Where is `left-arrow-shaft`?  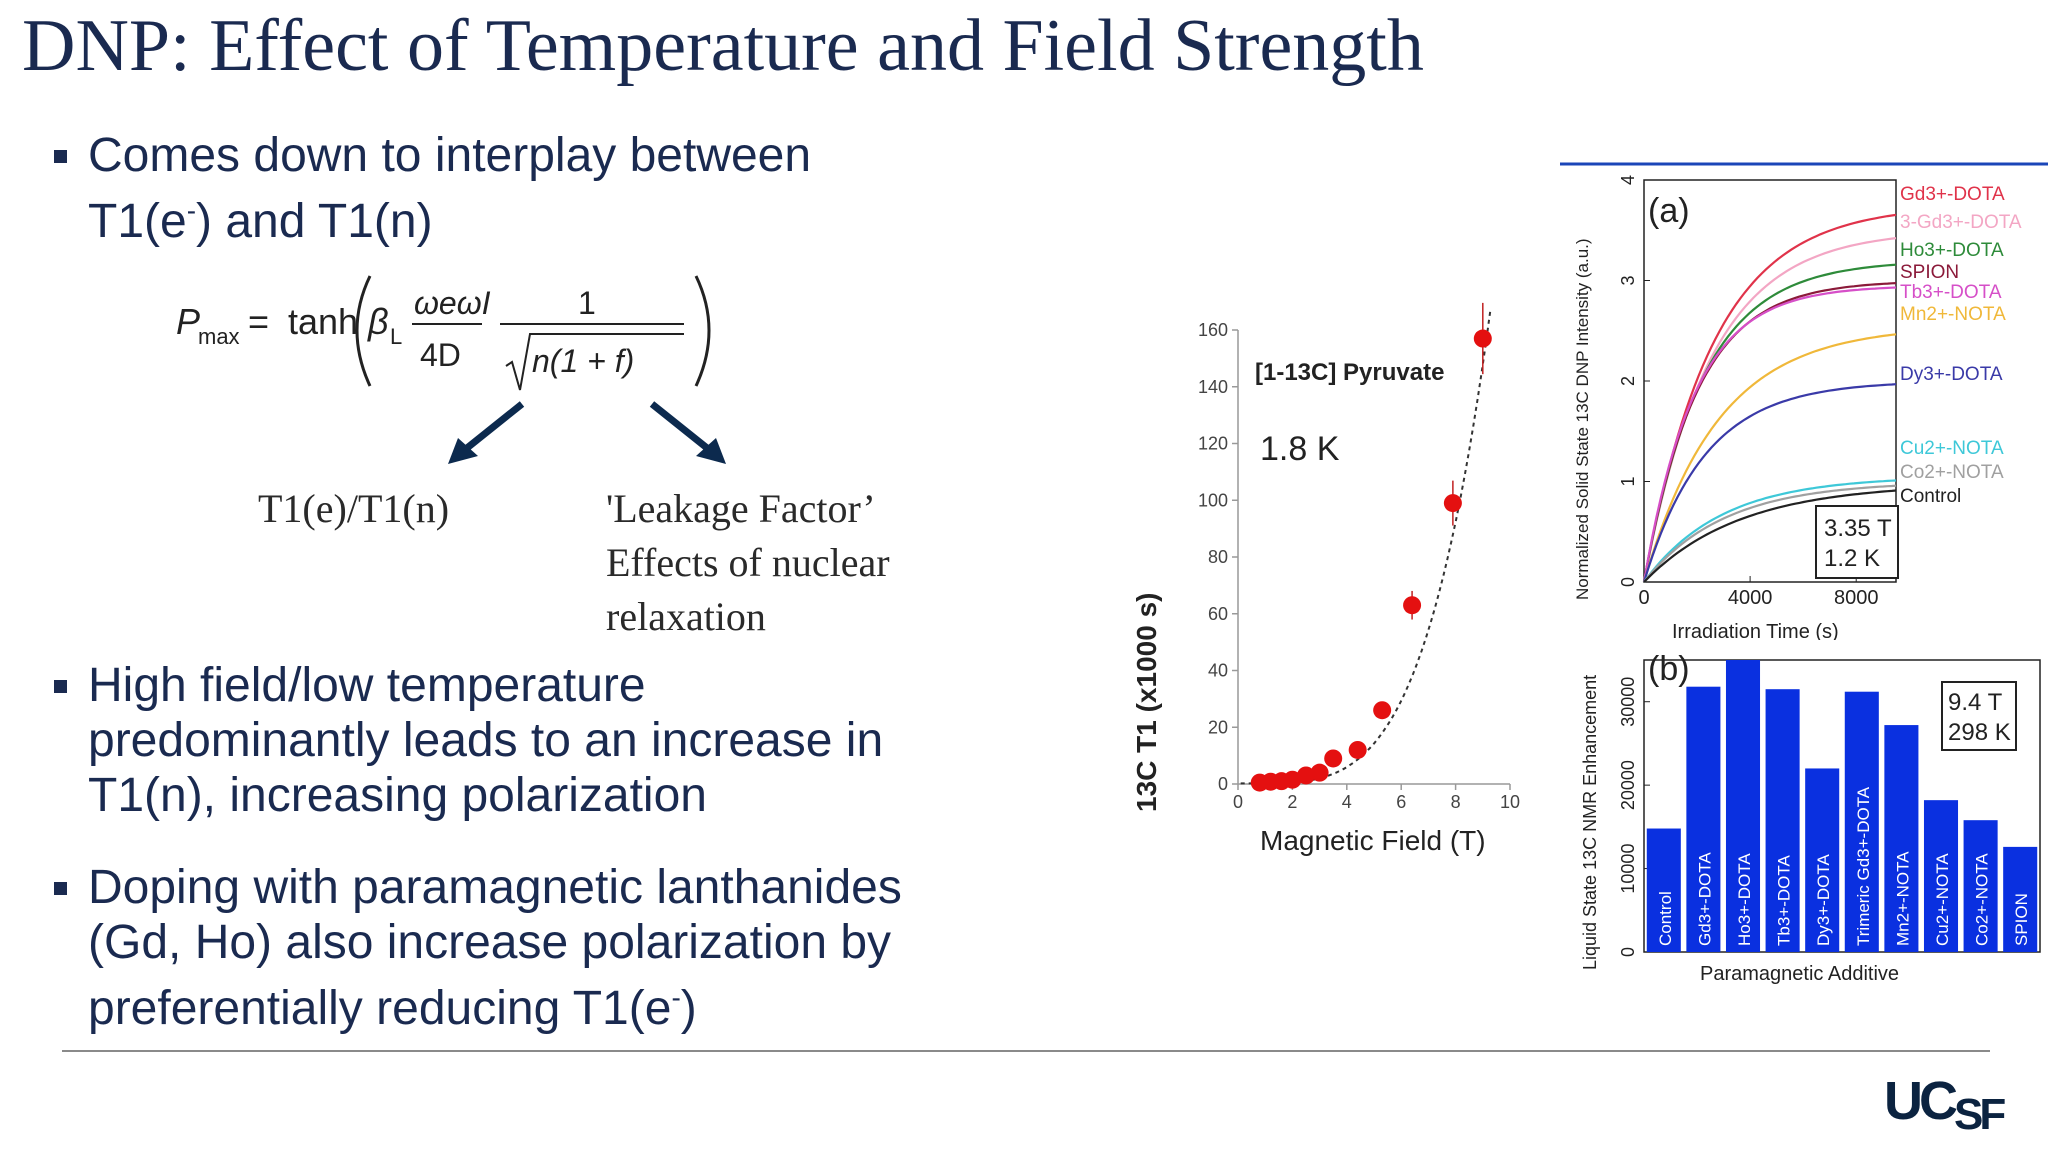
left-arrow-shaft is located at coordinates (492, 428).